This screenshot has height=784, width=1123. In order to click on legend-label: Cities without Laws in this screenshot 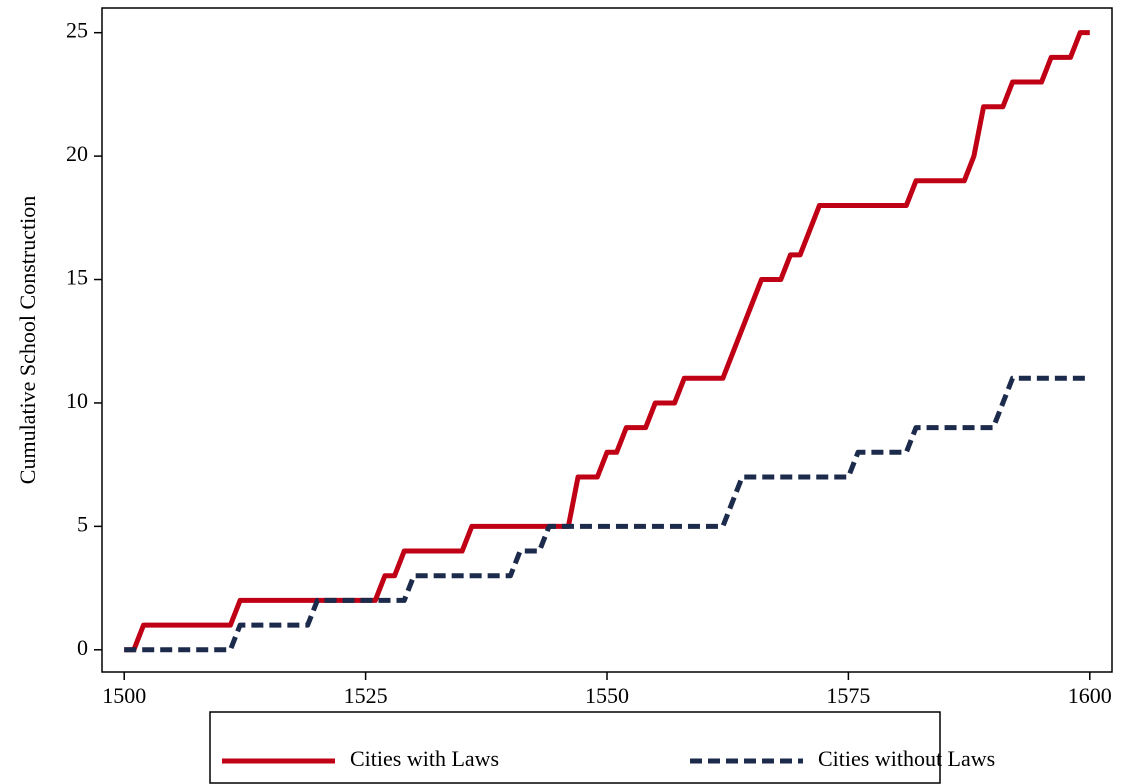, I will do `click(906, 758)`.